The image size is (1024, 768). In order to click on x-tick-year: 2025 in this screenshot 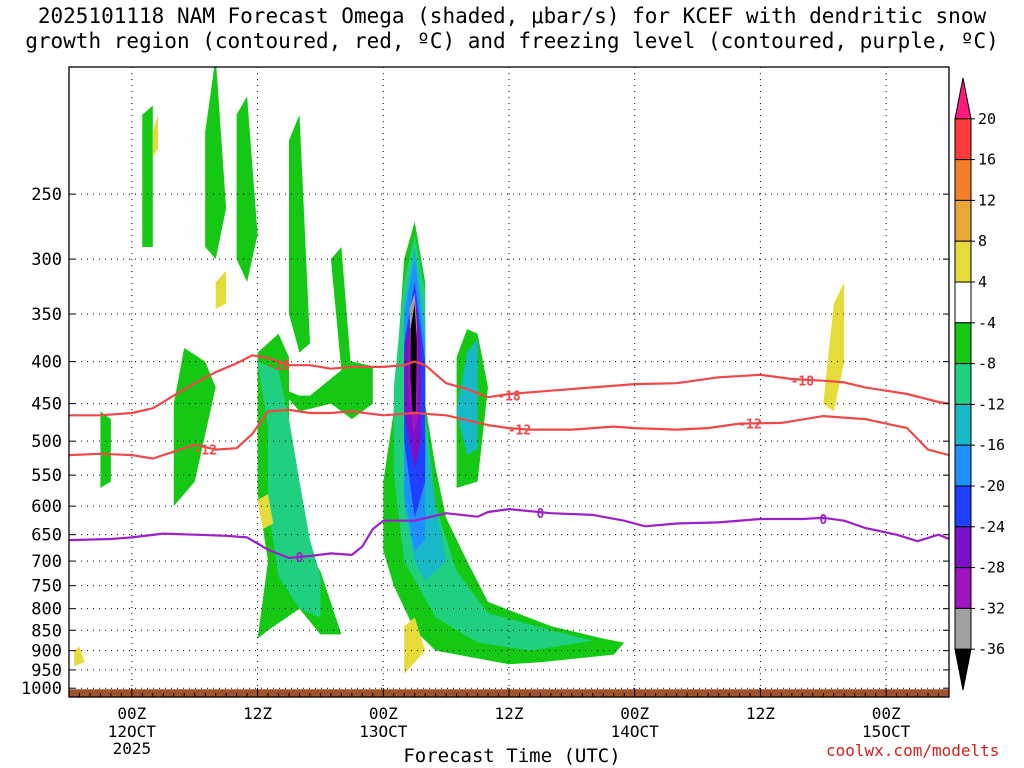, I will do `click(132, 748)`.